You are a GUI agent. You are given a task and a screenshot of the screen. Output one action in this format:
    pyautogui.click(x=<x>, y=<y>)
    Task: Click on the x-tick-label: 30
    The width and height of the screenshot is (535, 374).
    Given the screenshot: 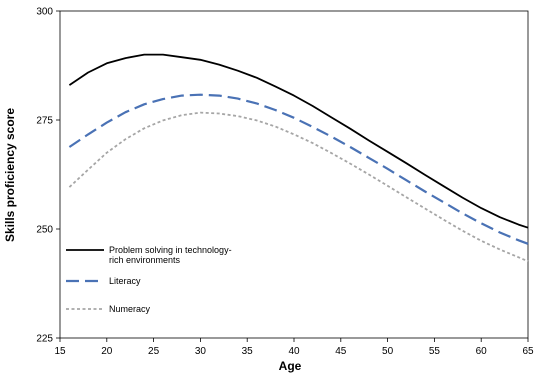 What is the action you would take?
    pyautogui.click(x=201, y=351)
    